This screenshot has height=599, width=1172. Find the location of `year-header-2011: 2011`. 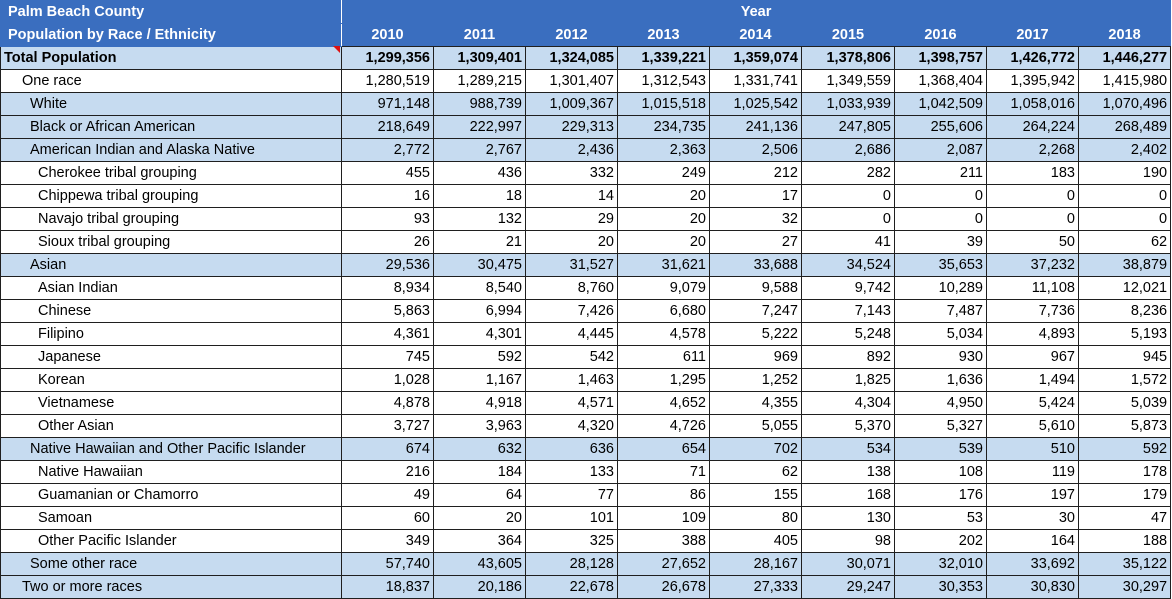

year-header-2011: 2011 is located at coordinates (479, 35).